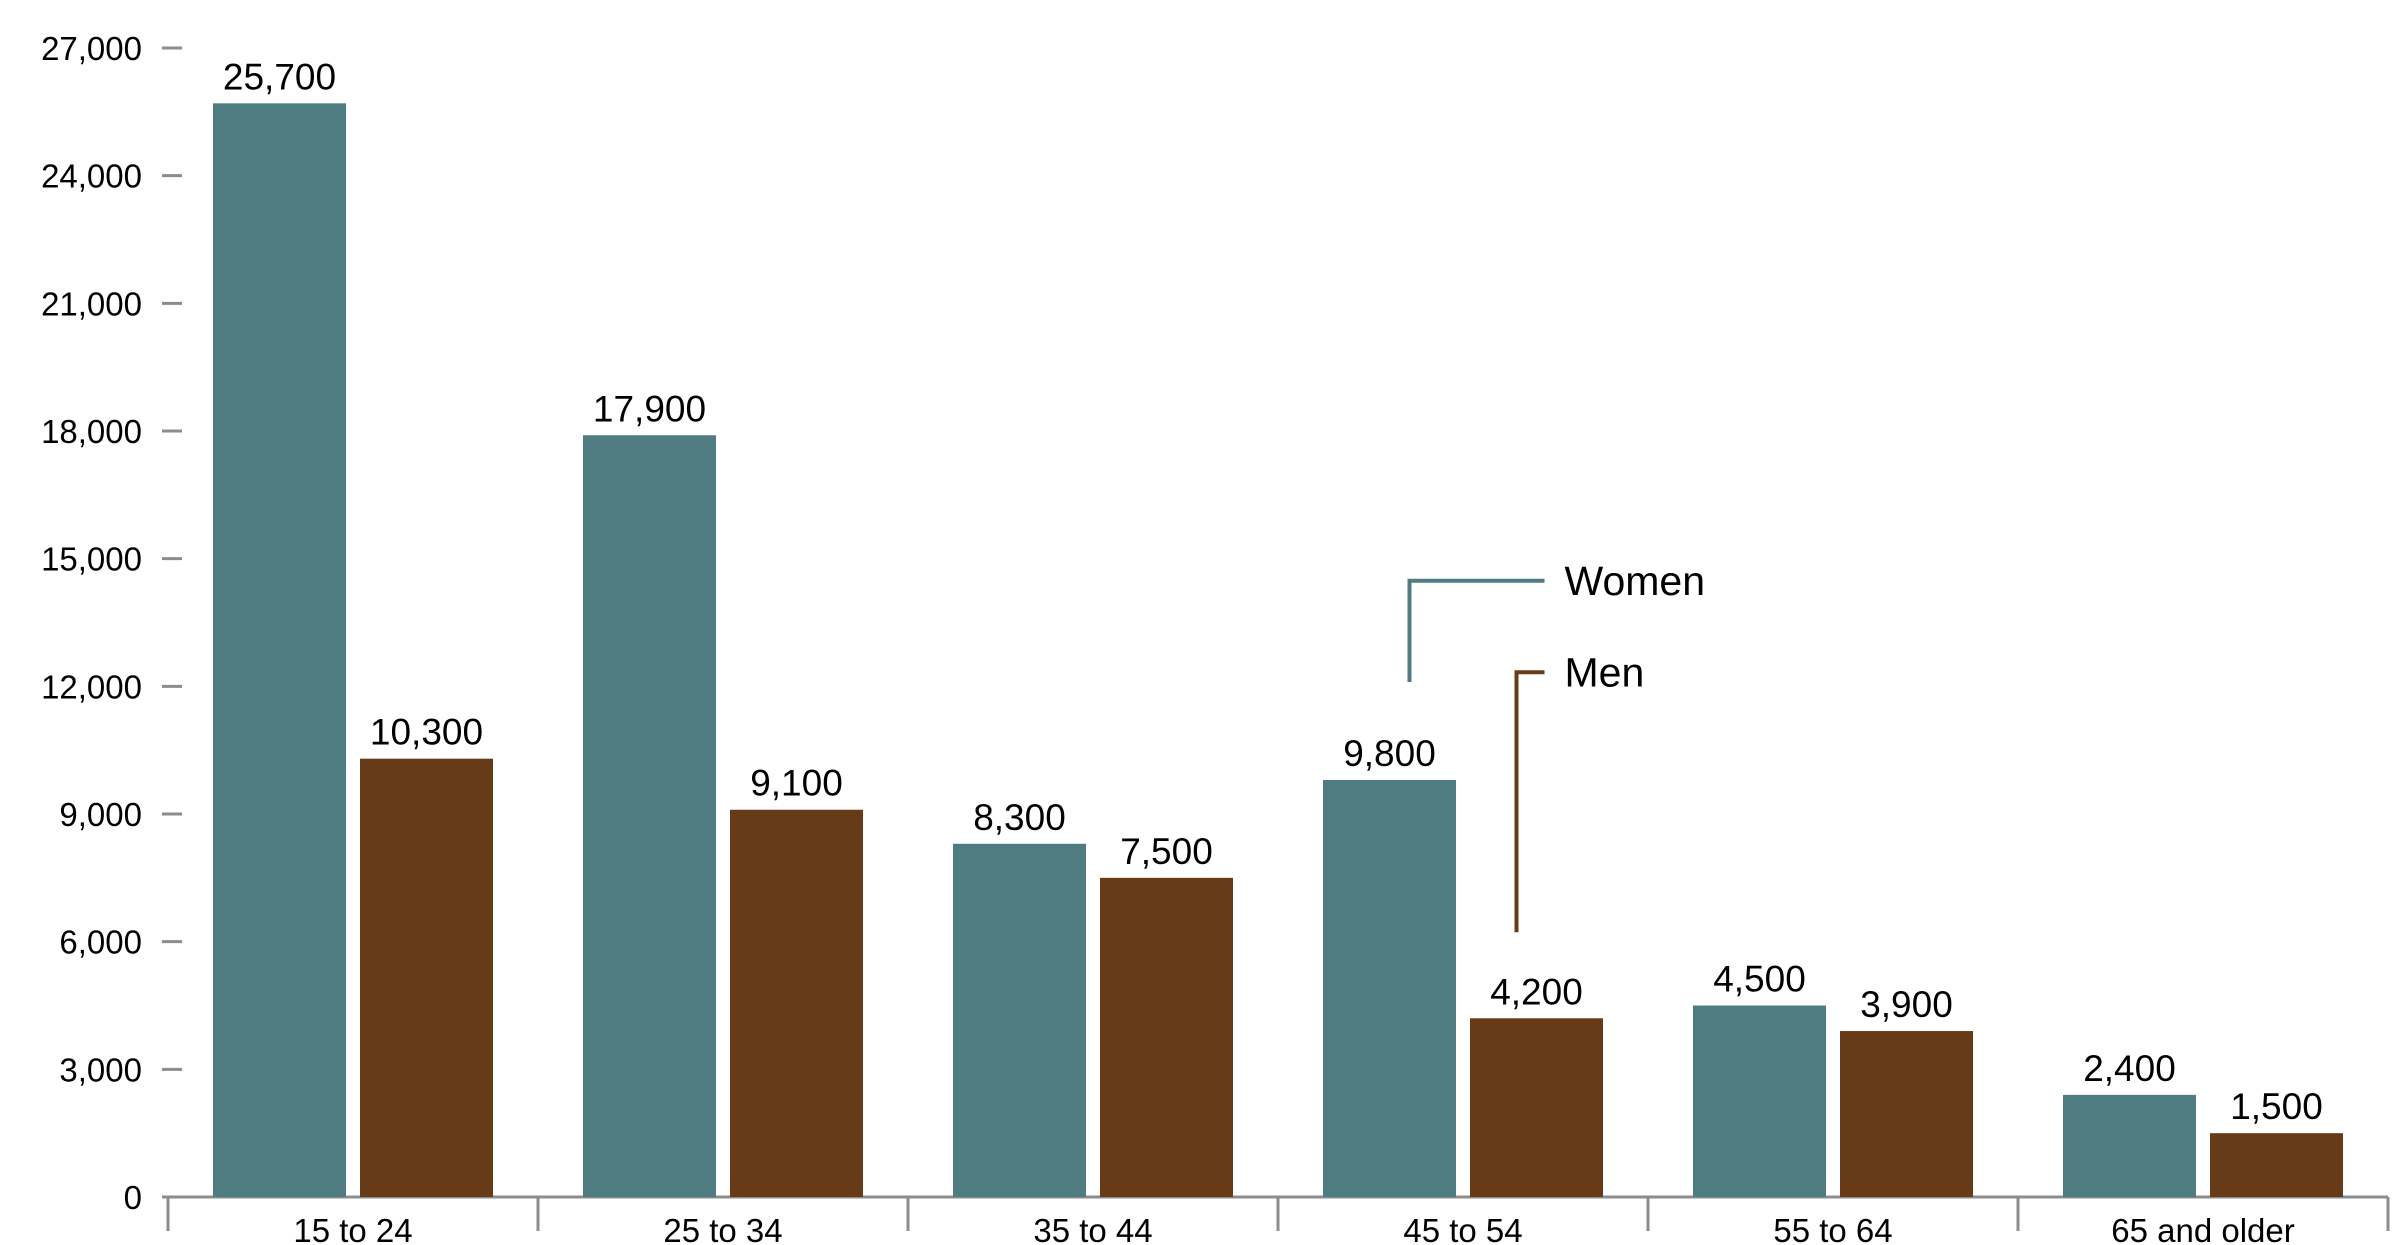  Describe the element at coordinates (100, 942) in the screenshot. I see `y-tick-label: 6,000` at that location.